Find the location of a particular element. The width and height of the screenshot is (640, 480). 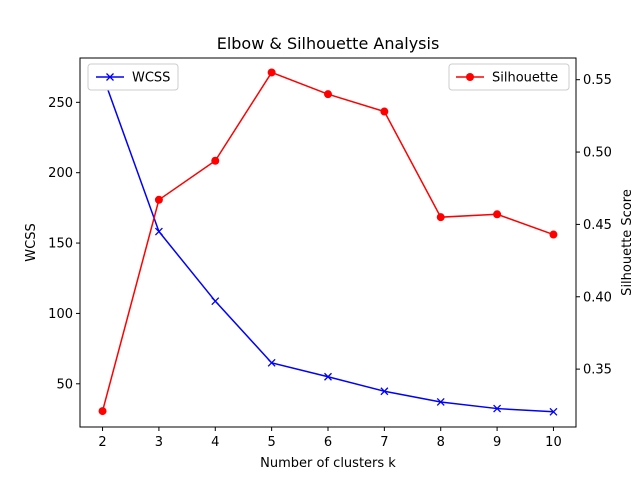

y-axis-right-title: Silhouette Score is located at coordinates (627, 242).